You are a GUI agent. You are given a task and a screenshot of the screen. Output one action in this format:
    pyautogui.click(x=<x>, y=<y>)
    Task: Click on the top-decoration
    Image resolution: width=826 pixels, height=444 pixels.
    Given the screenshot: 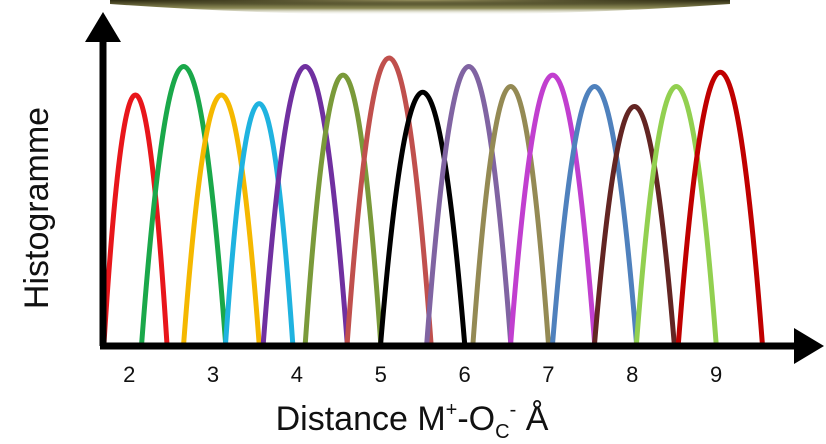 What is the action you would take?
    pyautogui.click(x=420, y=7)
    